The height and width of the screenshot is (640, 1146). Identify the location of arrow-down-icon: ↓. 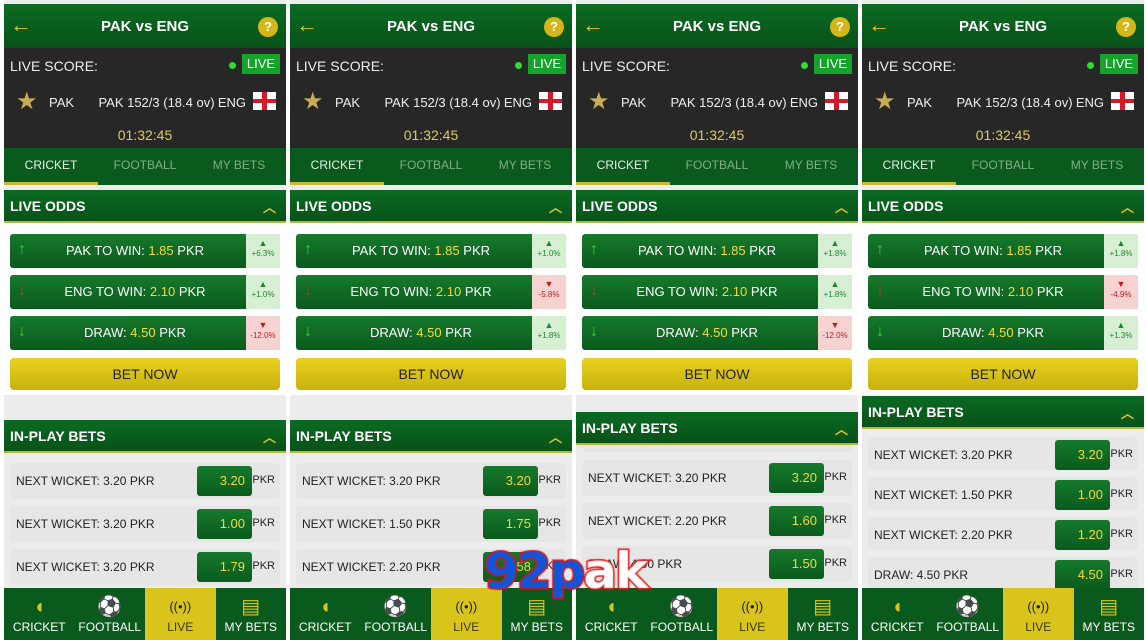
(594, 331).